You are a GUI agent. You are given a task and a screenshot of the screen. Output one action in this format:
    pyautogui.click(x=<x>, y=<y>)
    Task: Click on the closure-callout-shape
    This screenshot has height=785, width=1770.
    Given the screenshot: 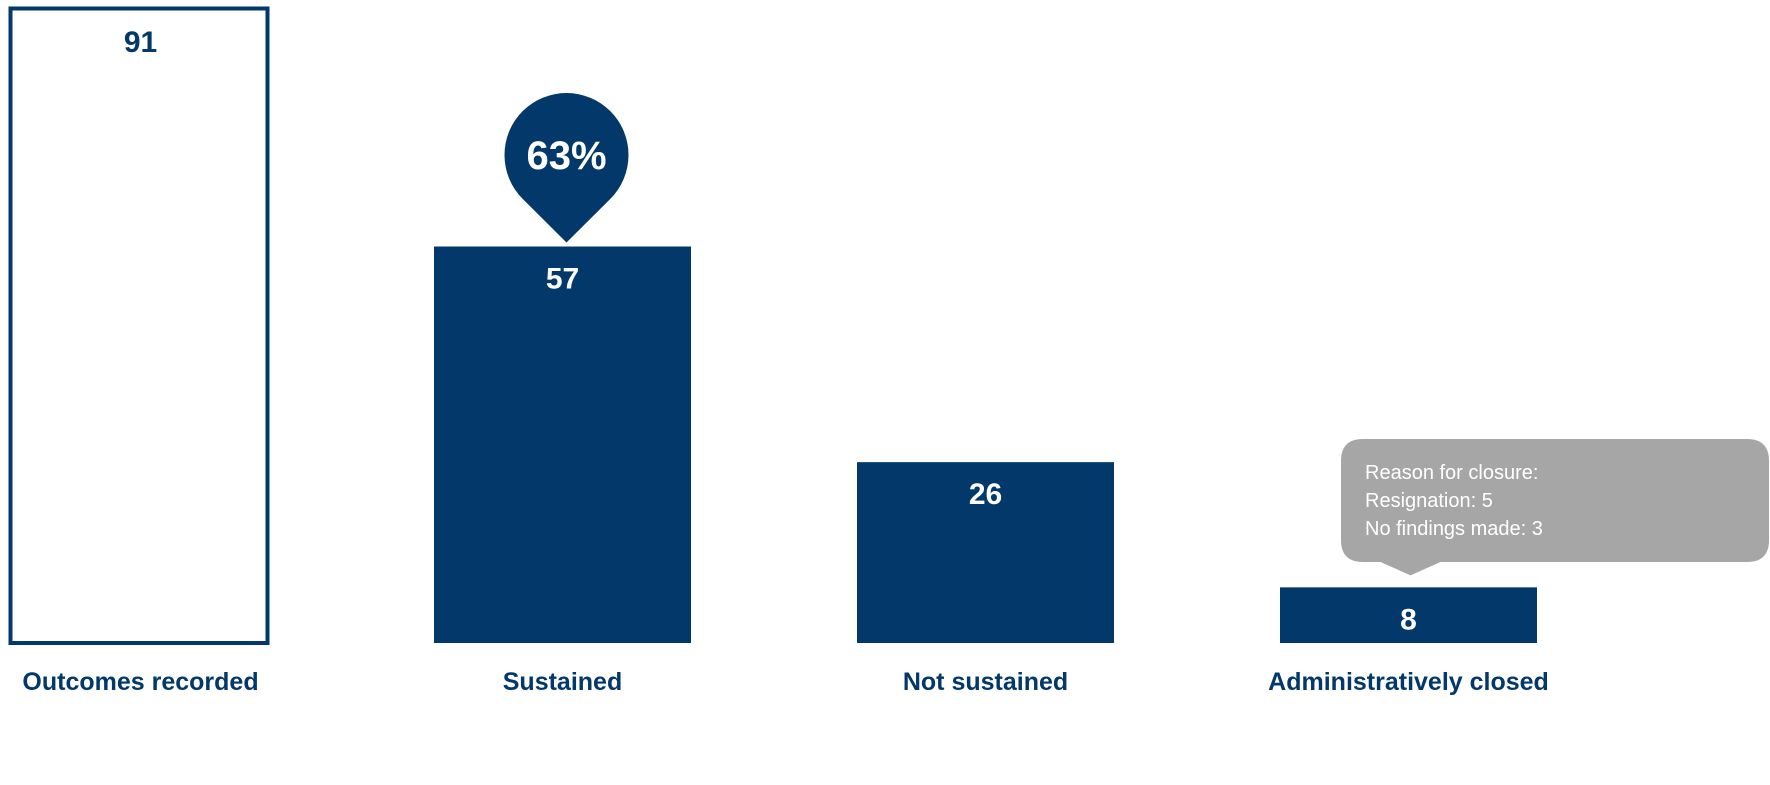 What is the action you would take?
    pyautogui.click(x=1555, y=507)
    